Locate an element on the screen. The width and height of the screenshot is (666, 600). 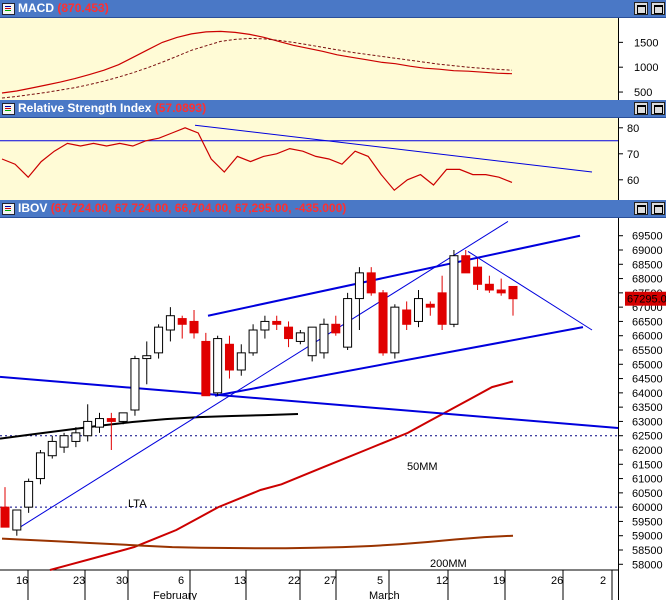
macd-title: MACD (870.453) is located at coordinates (63, 8).